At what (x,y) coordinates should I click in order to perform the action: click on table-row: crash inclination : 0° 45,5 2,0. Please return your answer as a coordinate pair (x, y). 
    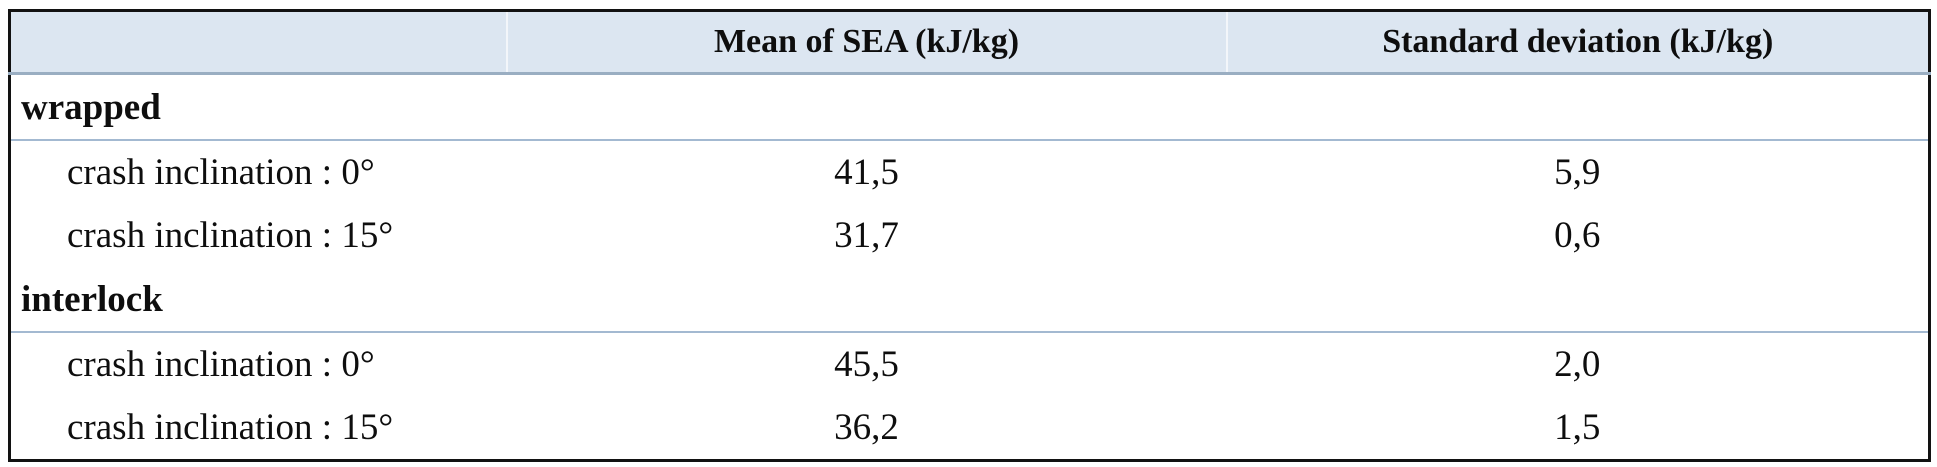
    Looking at the image, I should click on (970, 364).